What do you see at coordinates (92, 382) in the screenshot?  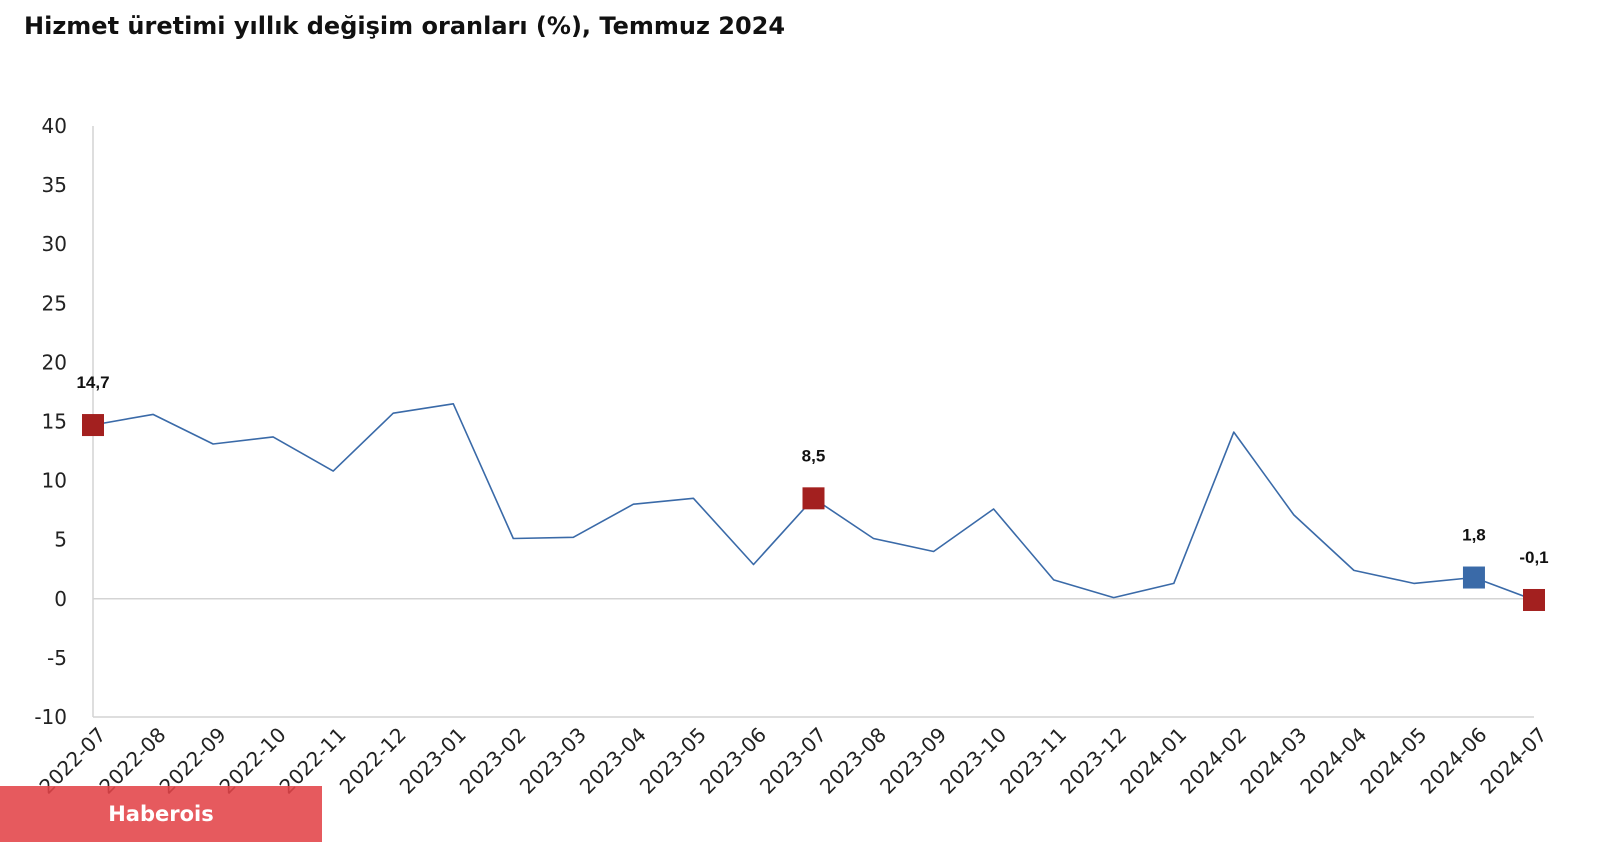 I see `data-label: 14,7` at bounding box center [92, 382].